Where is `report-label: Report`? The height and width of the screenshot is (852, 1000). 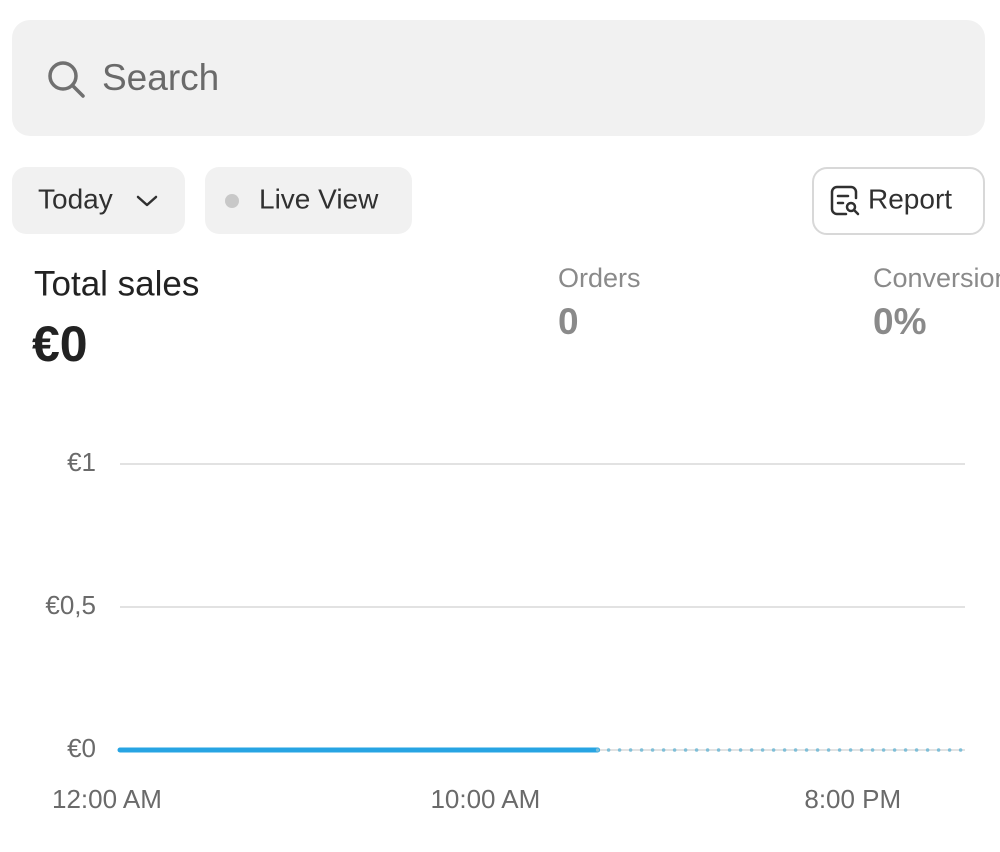 report-label: Report is located at coordinates (910, 198).